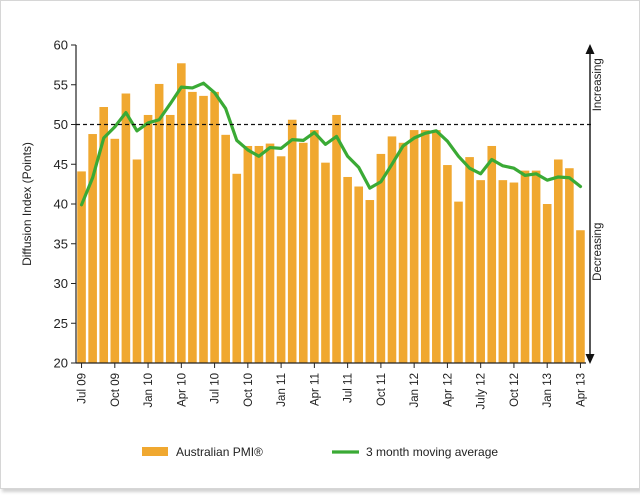 The image size is (640, 500). What do you see at coordinates (27, 204) in the screenshot?
I see `y-axis-title: Diffusion Index (Points)` at bounding box center [27, 204].